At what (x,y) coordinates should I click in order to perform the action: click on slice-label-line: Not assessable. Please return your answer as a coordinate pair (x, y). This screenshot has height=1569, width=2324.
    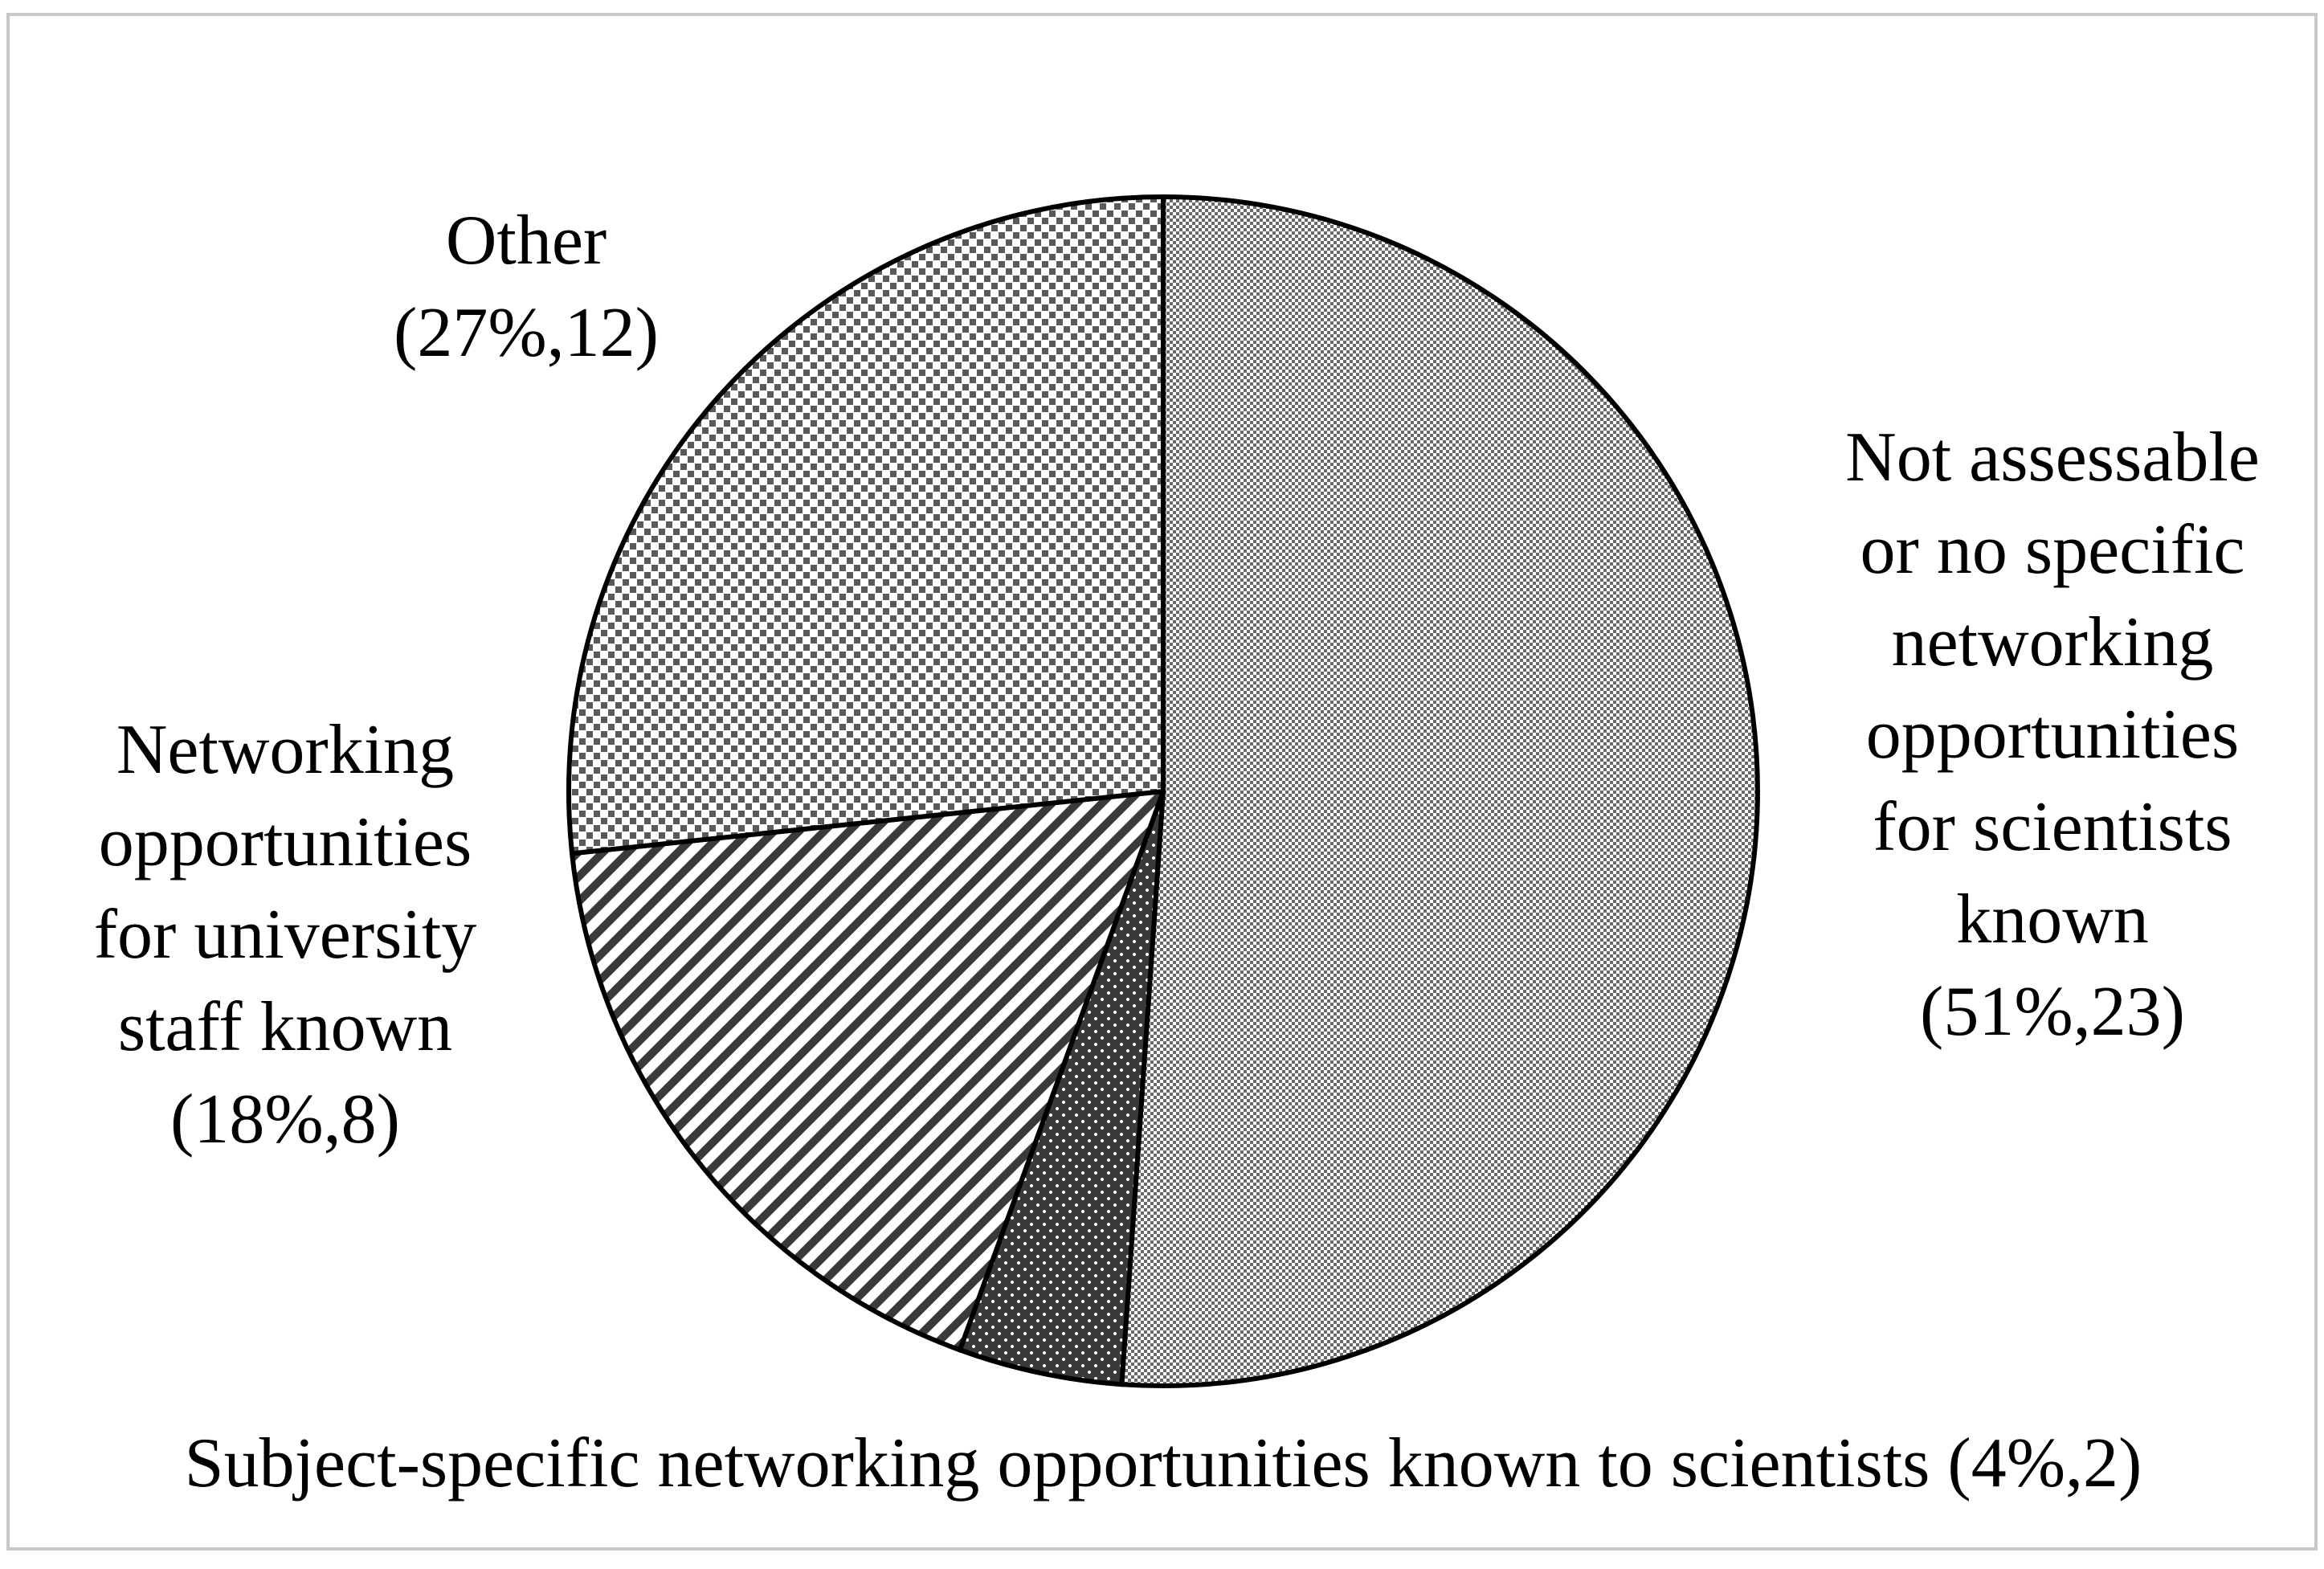
    Looking at the image, I should click on (2052, 457).